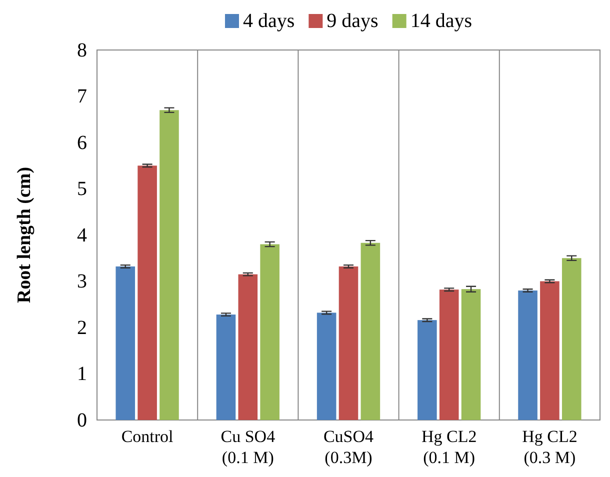 The width and height of the screenshot is (610, 477). I want to click on x-tick-label: Hg CL2 (0.1 M), so click(449, 447).